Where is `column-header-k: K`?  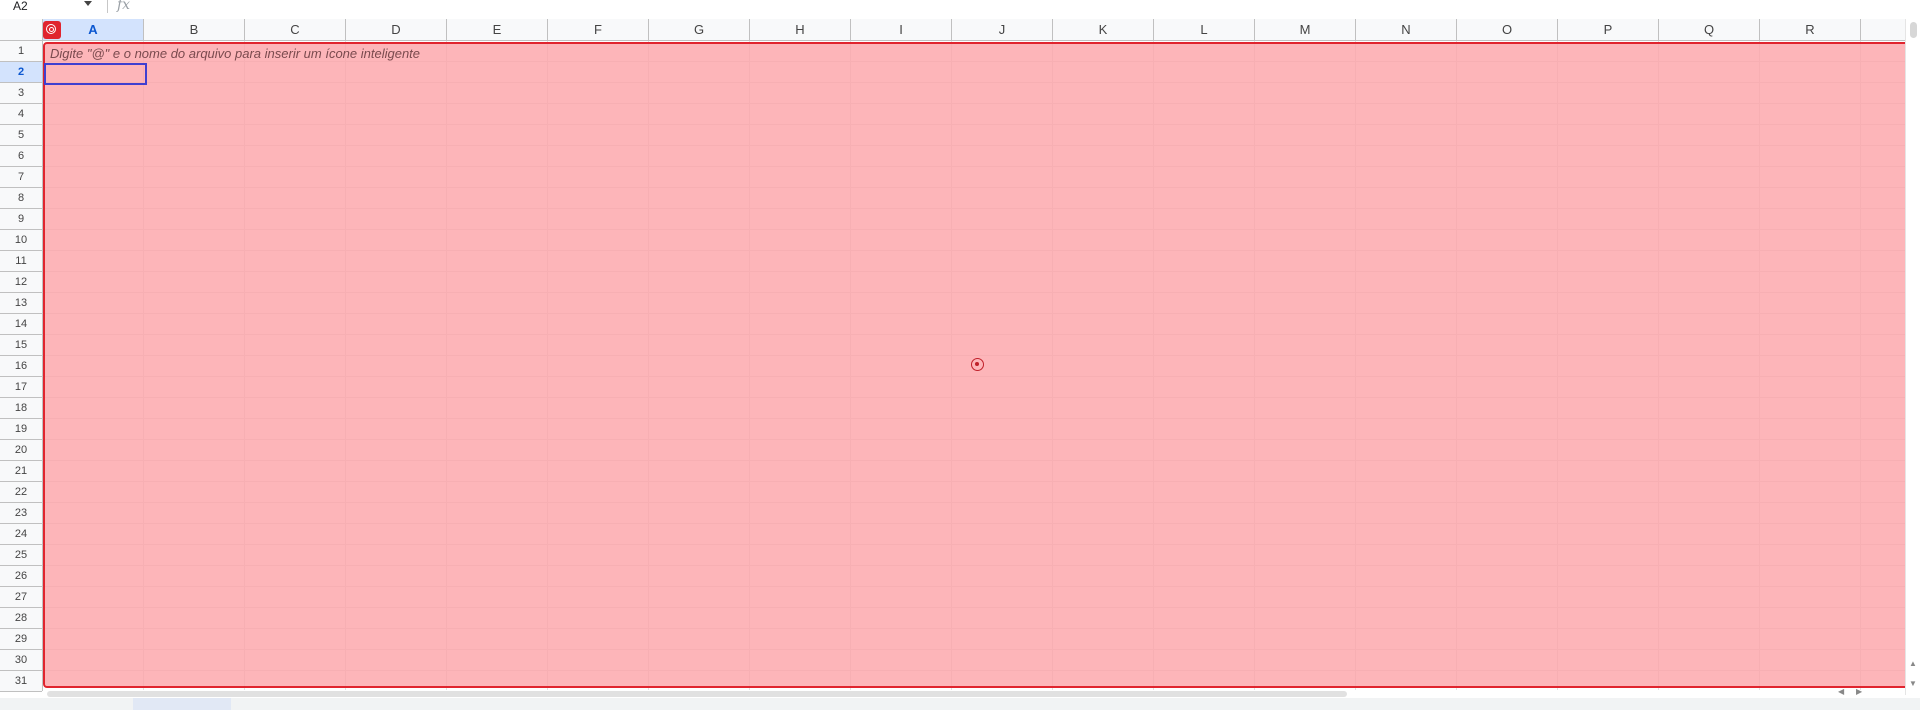 column-header-k: K is located at coordinates (1103, 29).